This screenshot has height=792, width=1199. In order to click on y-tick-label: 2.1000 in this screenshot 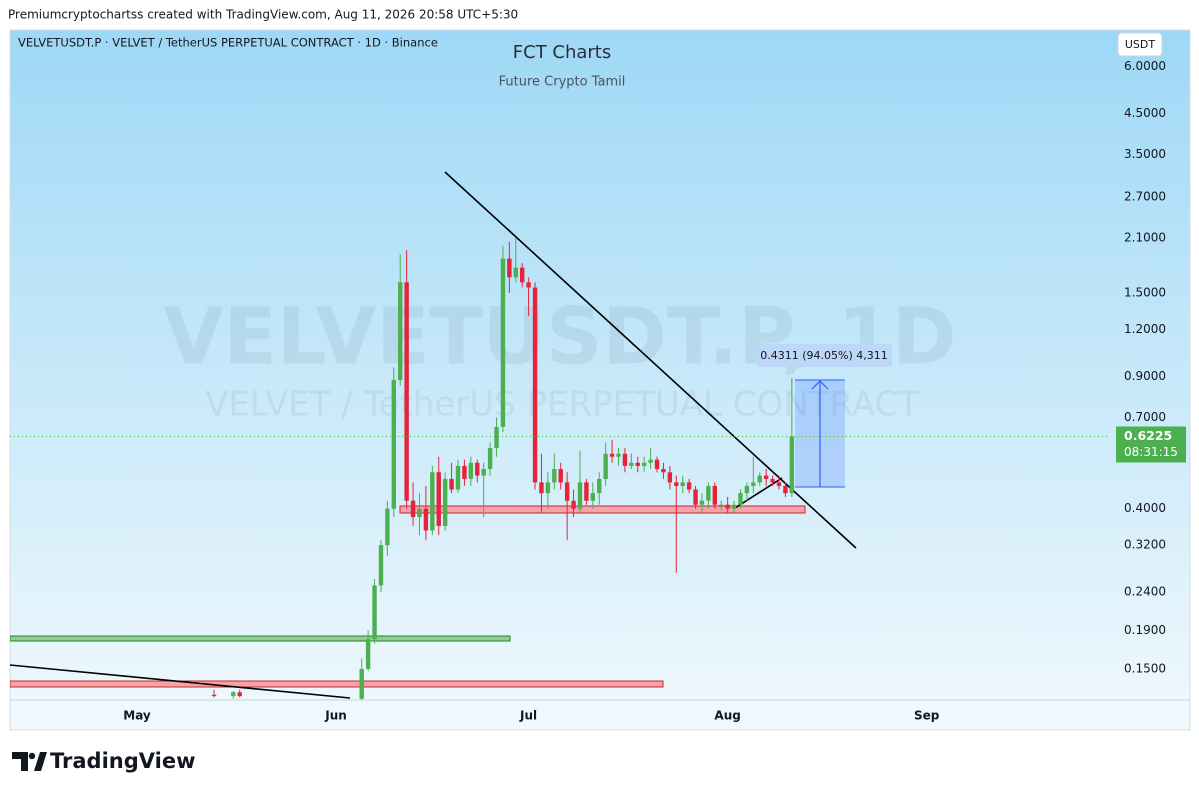, I will do `click(1145, 237)`.